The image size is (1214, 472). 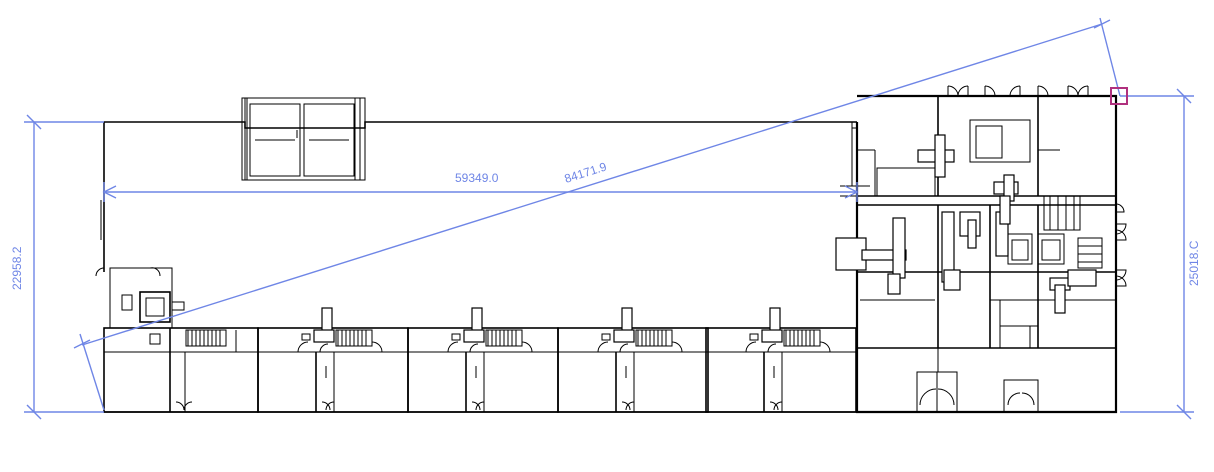 What do you see at coordinates (480, 360) in the screenshot?
I see `residential-units` at bounding box center [480, 360].